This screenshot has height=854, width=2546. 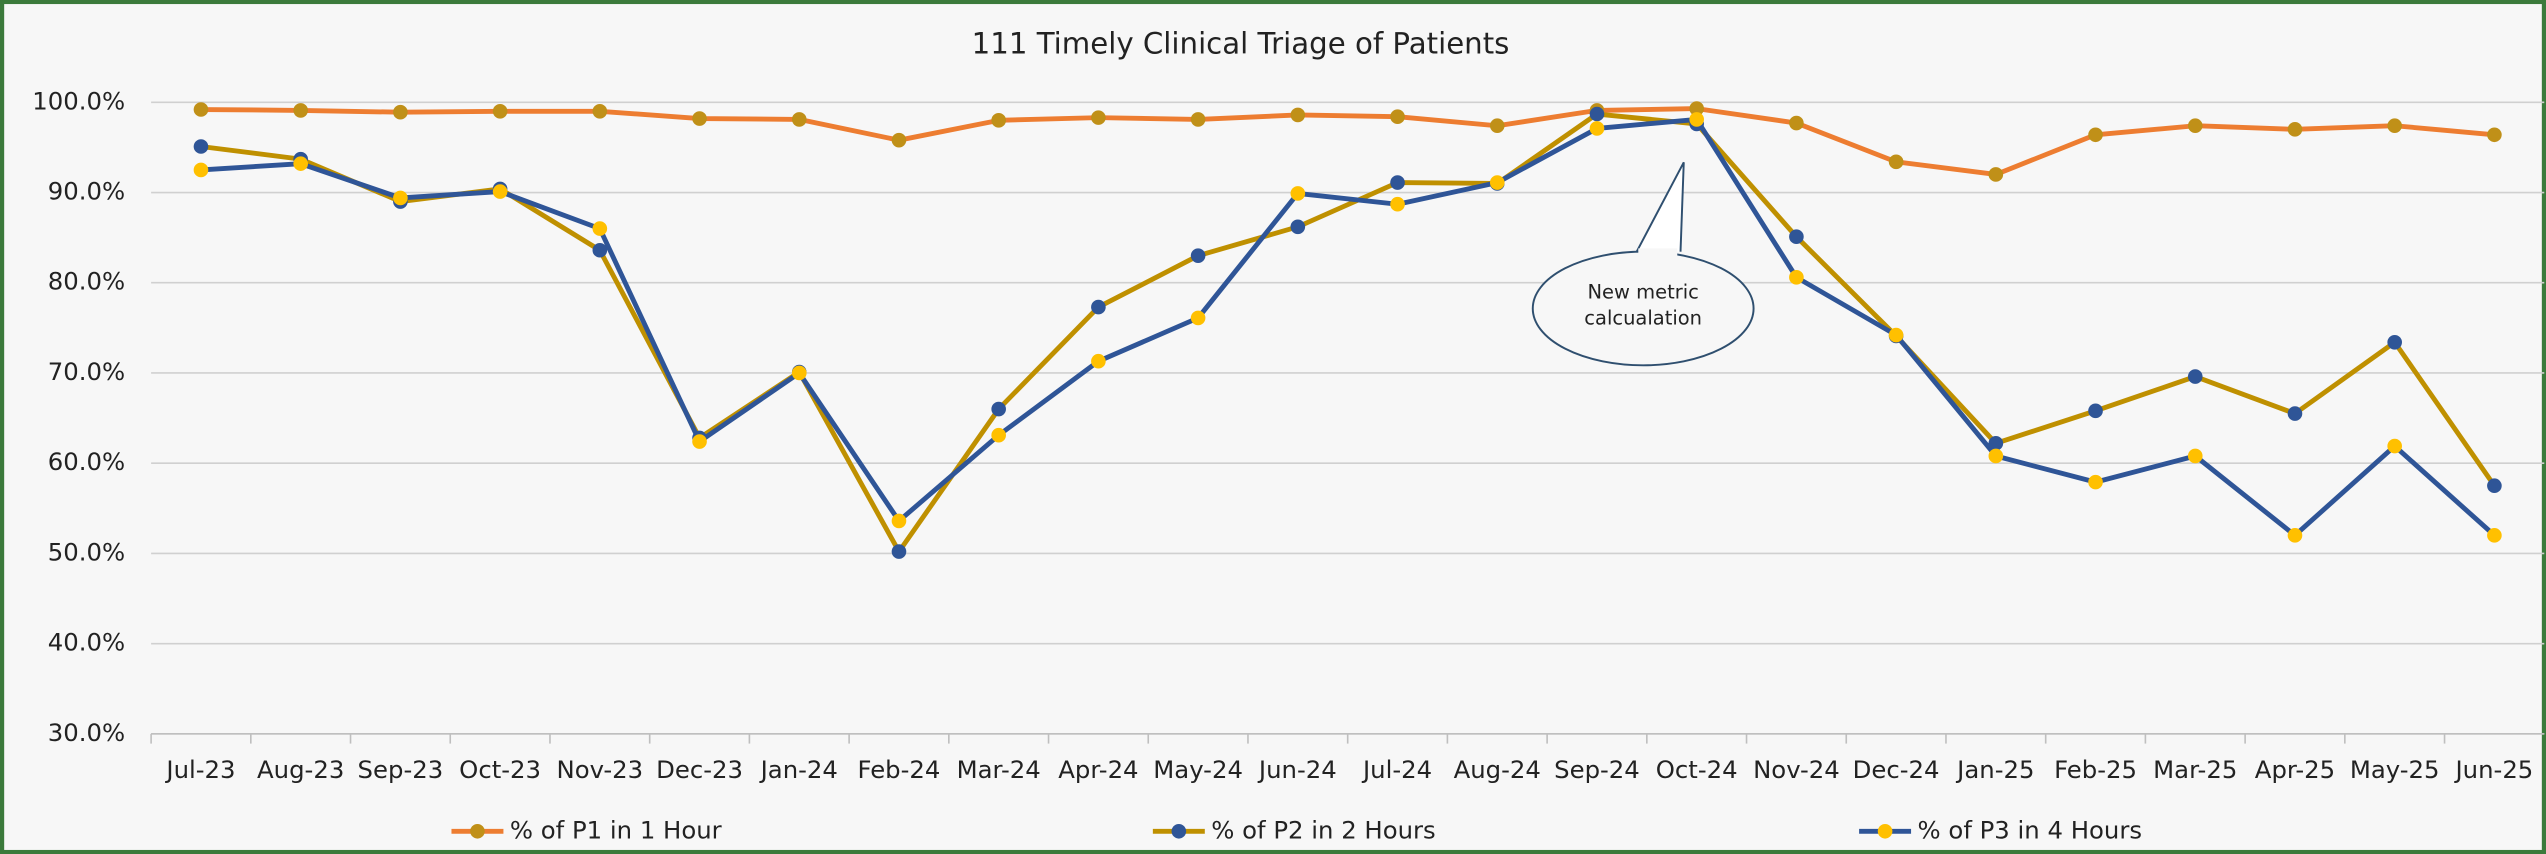 I want to click on annotation: New metric calcualation, so click(x=1643, y=305).